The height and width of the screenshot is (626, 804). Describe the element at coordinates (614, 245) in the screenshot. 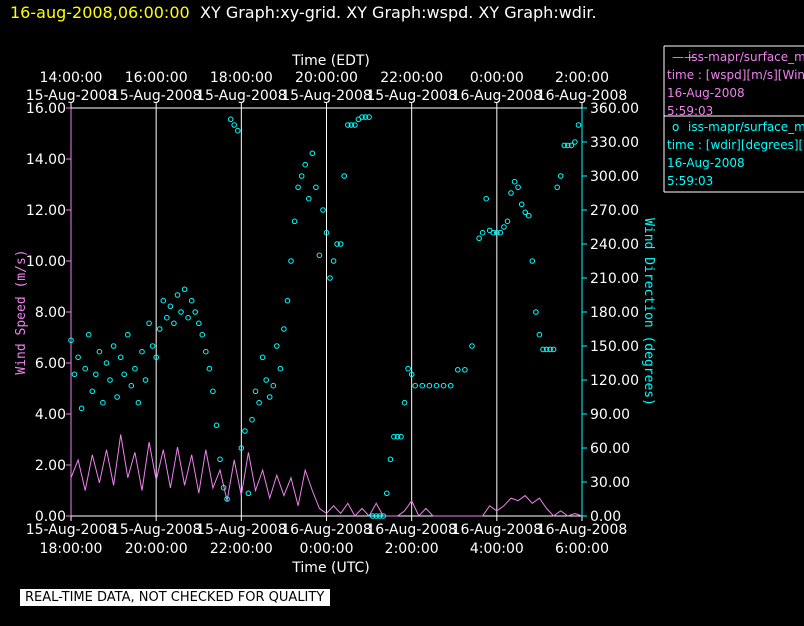

I see `right-tick-label: 240.00` at that location.